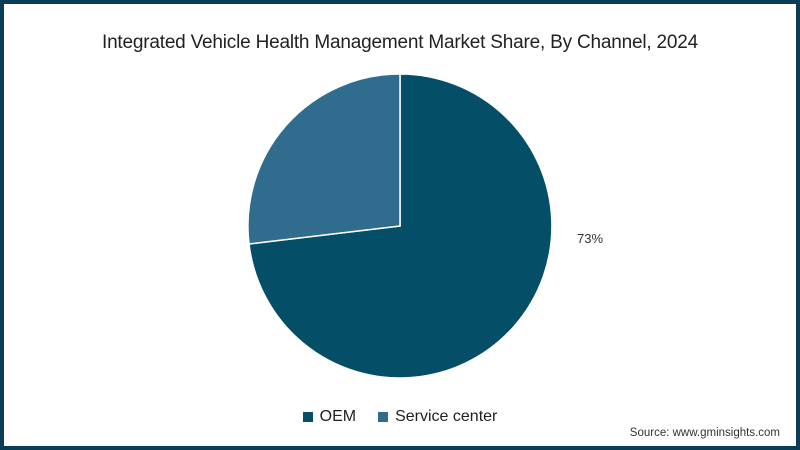 This screenshot has width=800, height=450. I want to click on legend-swatch-service-center, so click(383, 417).